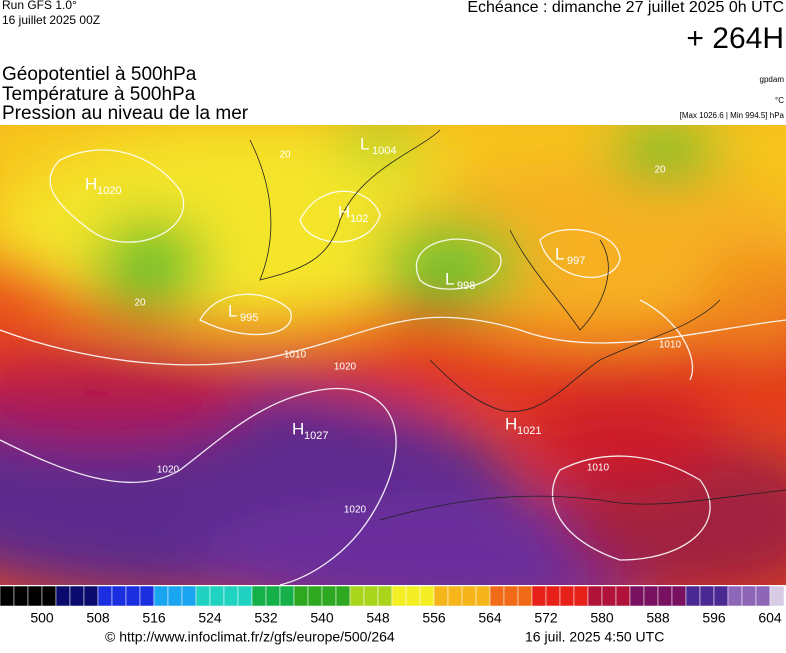 This screenshot has width=786, height=653. I want to click on pressure-center-value: 1027, so click(316, 436).